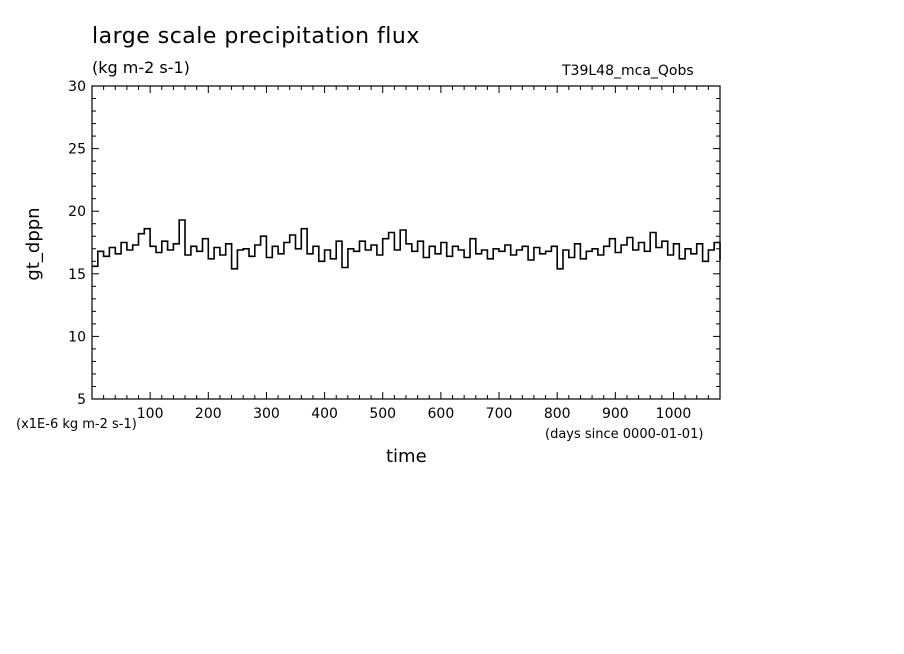  Describe the element at coordinates (615, 414) in the screenshot. I see `x-tick-label: 900` at that location.